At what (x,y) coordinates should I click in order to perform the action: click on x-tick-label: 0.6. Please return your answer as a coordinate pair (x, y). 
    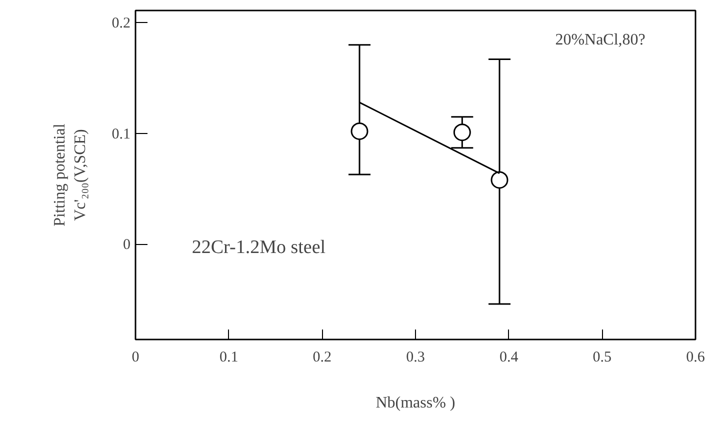
    Looking at the image, I should click on (696, 358).